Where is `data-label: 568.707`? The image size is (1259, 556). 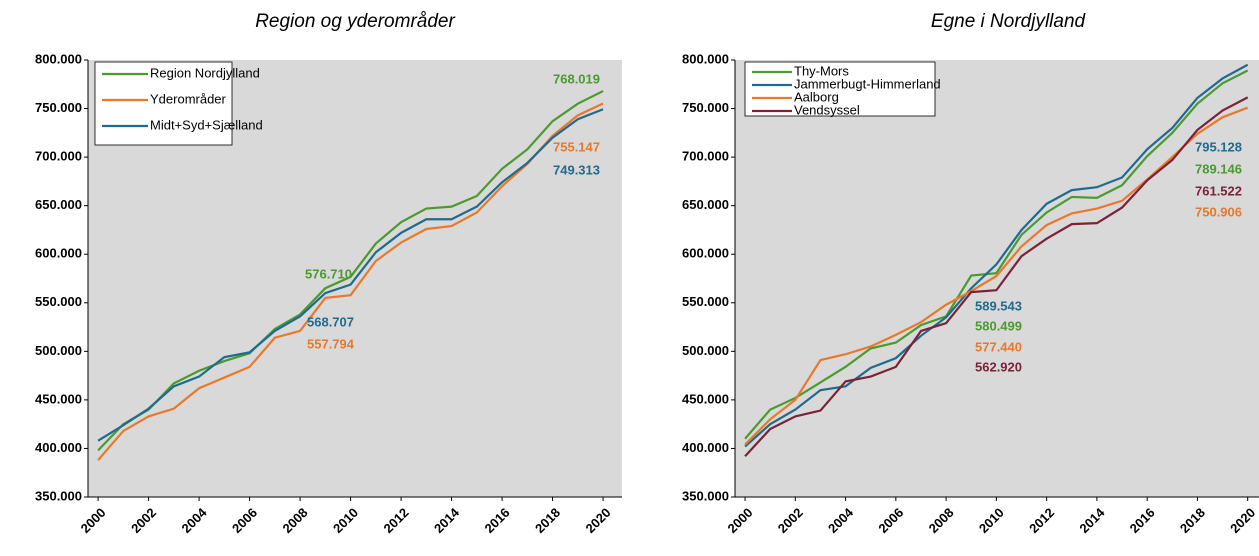 data-label: 568.707 is located at coordinates (330, 321).